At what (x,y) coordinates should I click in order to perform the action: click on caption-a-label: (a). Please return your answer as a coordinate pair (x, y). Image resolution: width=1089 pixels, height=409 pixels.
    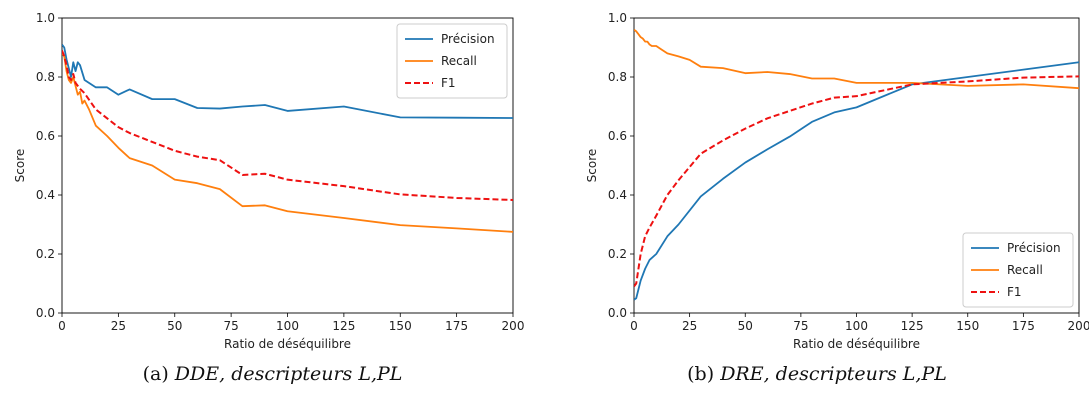
    Looking at the image, I should click on (155, 374).